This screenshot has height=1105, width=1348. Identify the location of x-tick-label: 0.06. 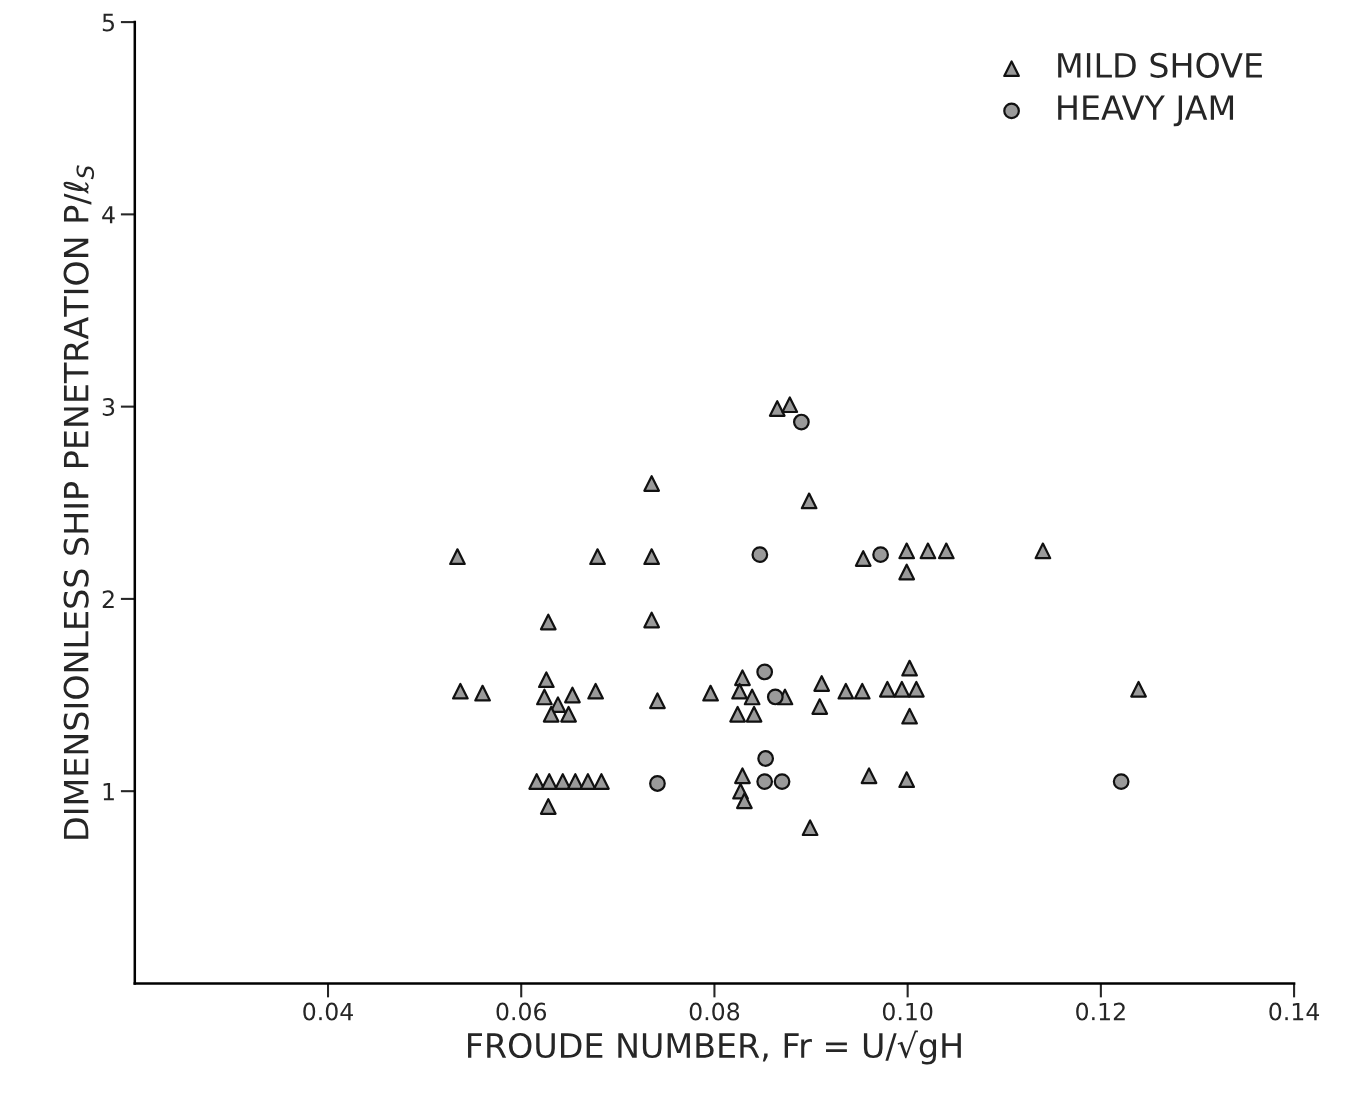
(521, 1011).